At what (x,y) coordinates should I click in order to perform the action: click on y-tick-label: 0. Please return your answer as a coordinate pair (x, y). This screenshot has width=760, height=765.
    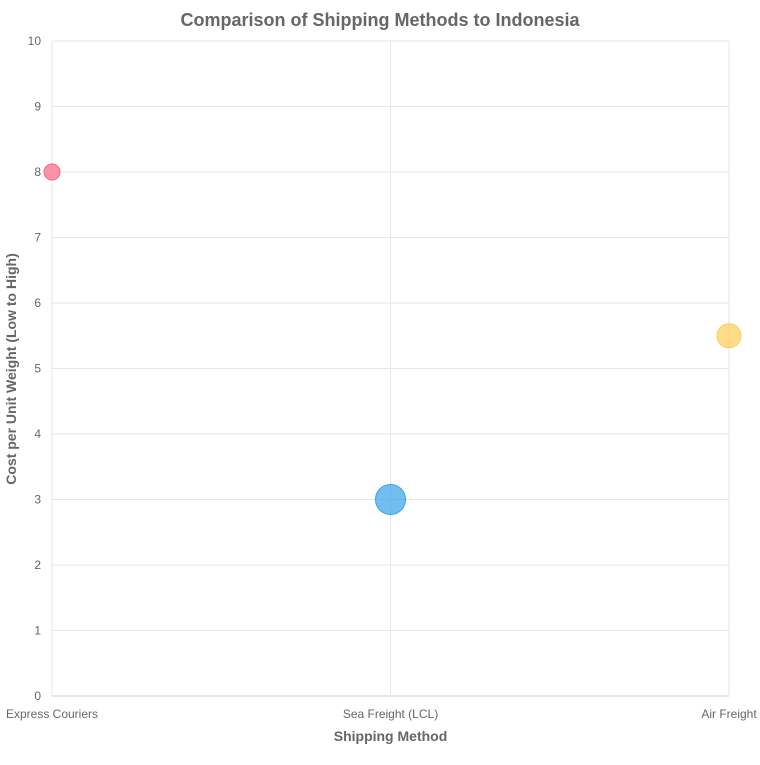
    Looking at the image, I should click on (37, 696).